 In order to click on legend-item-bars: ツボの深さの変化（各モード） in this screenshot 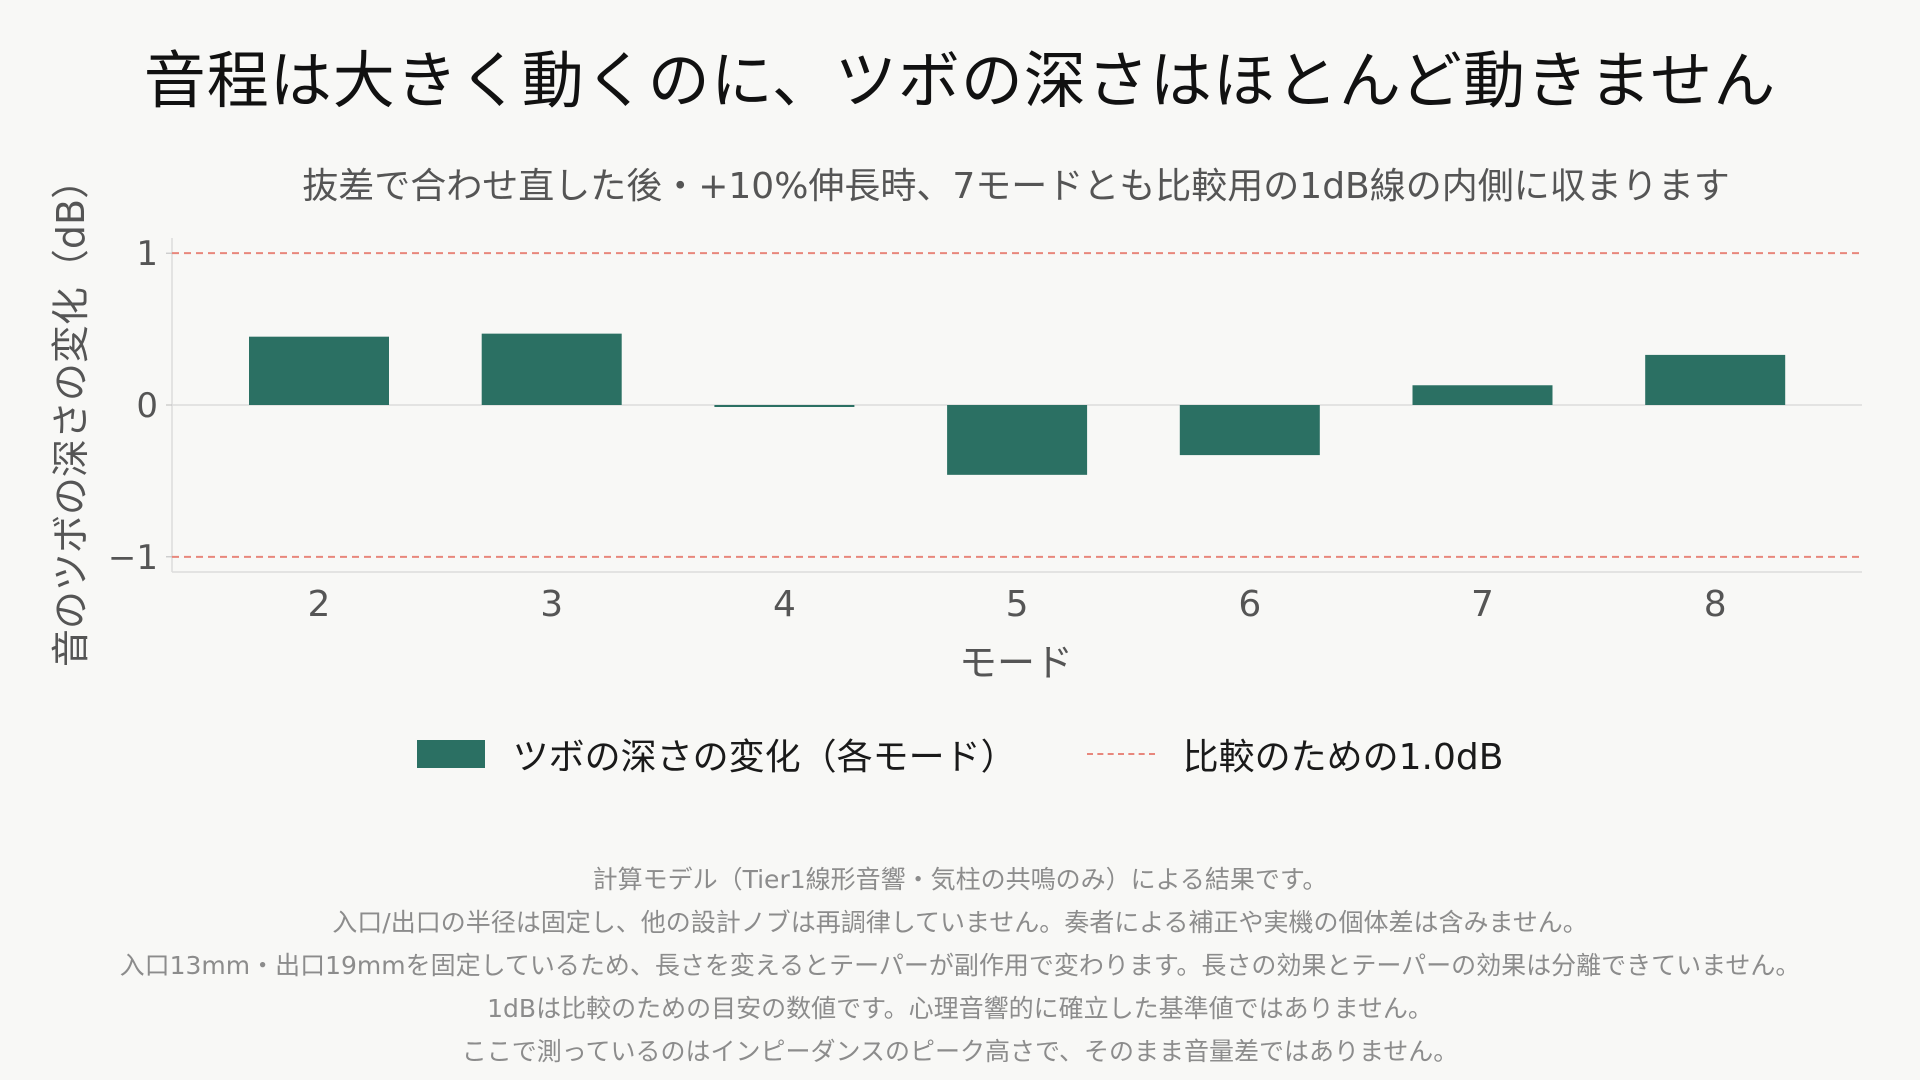, I will do `click(716, 754)`.